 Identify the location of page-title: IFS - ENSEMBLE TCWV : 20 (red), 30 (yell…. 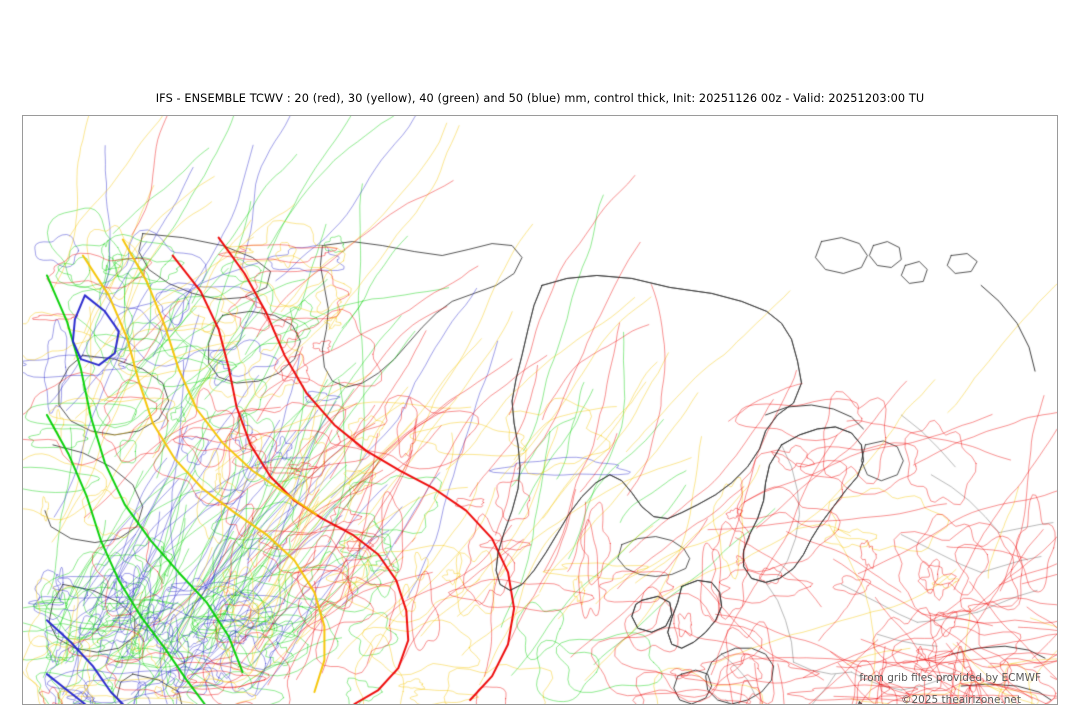
(540, 98).